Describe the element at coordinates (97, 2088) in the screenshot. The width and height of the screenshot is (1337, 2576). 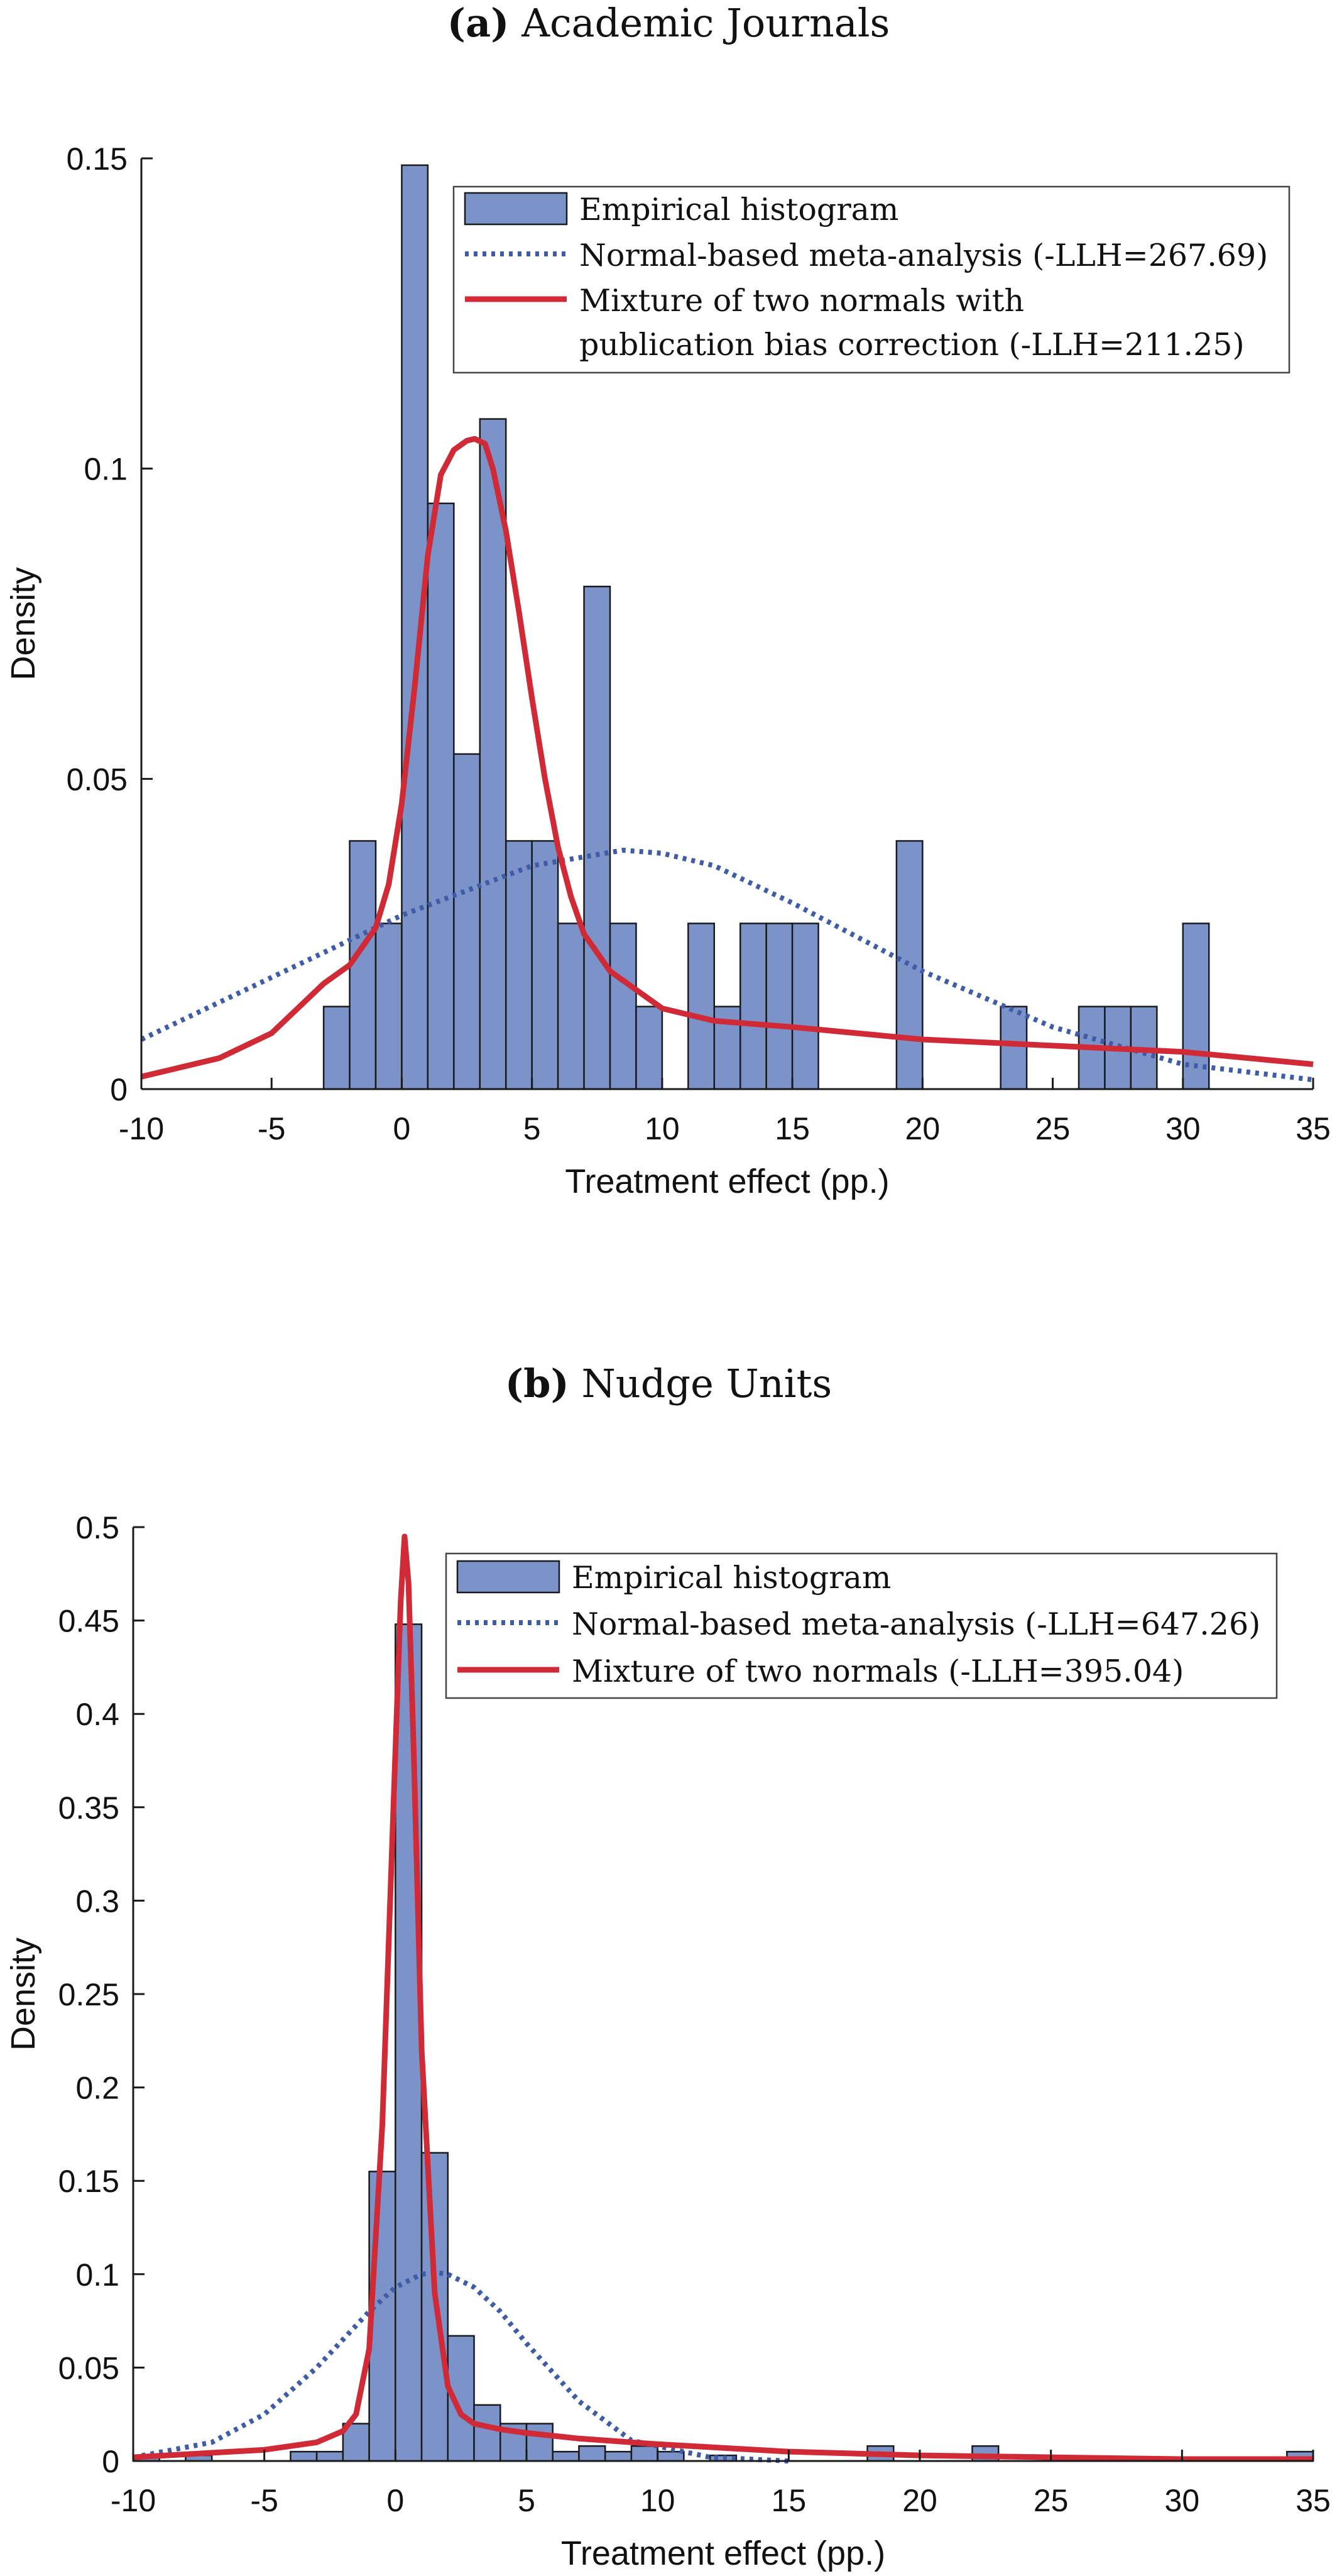
I see `y-tick-label: 0.2` at that location.